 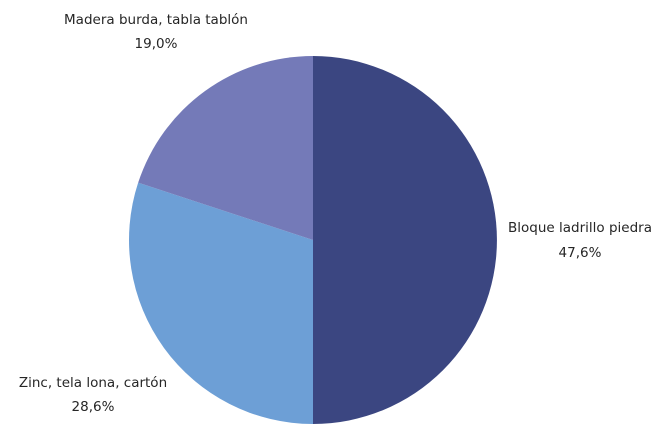 What do you see at coordinates (580, 253) in the screenshot?
I see `slice-value-label: 47,6%` at bounding box center [580, 253].